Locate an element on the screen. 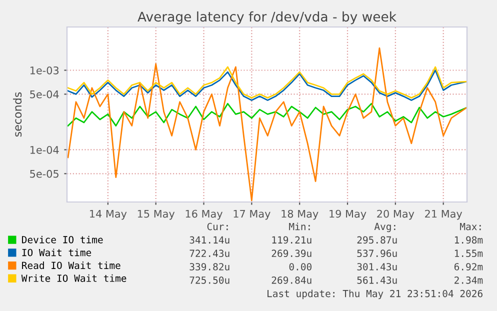 The width and height of the screenshot is (497, 311). text: 301.43u is located at coordinates (377, 266).